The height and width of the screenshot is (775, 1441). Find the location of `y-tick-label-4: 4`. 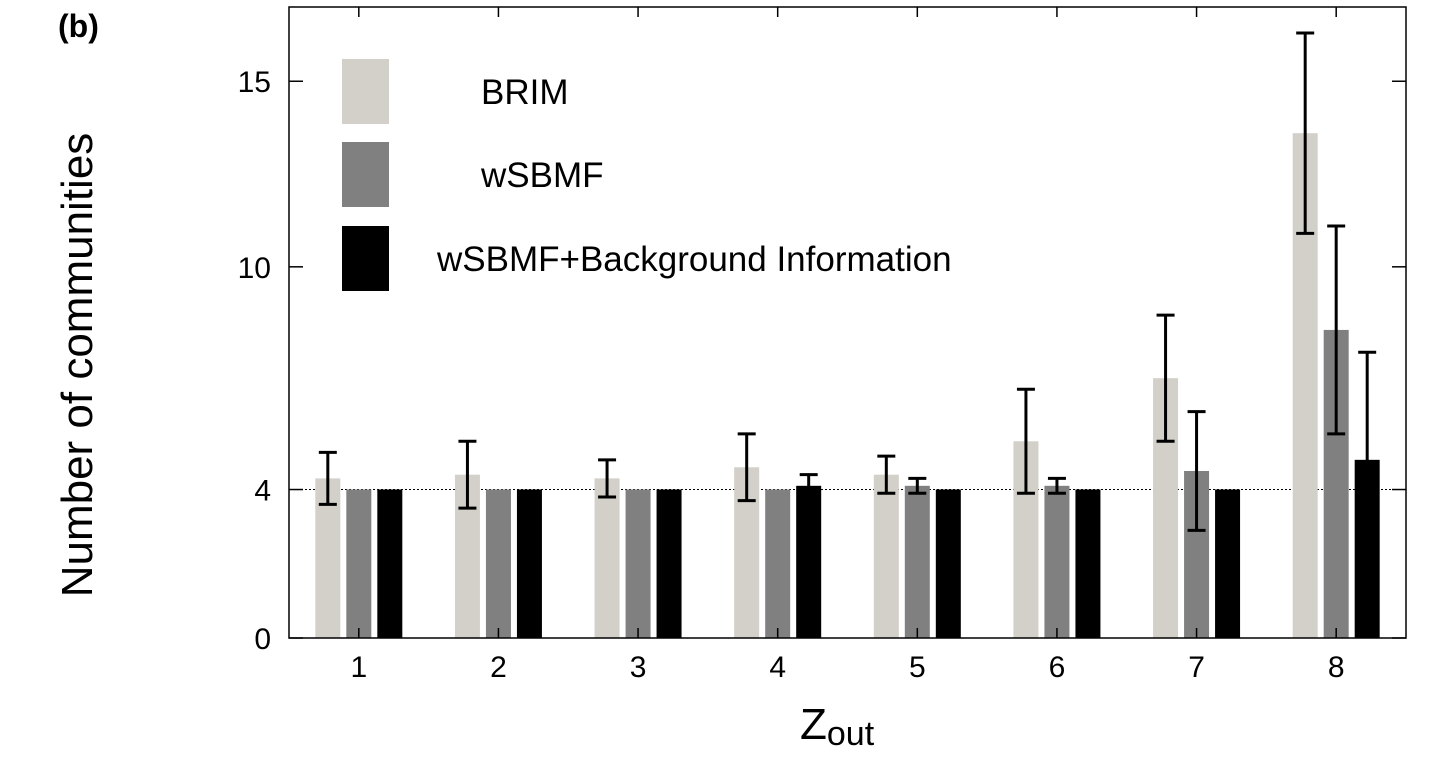

y-tick-label-4: 4 is located at coordinates (262, 491).